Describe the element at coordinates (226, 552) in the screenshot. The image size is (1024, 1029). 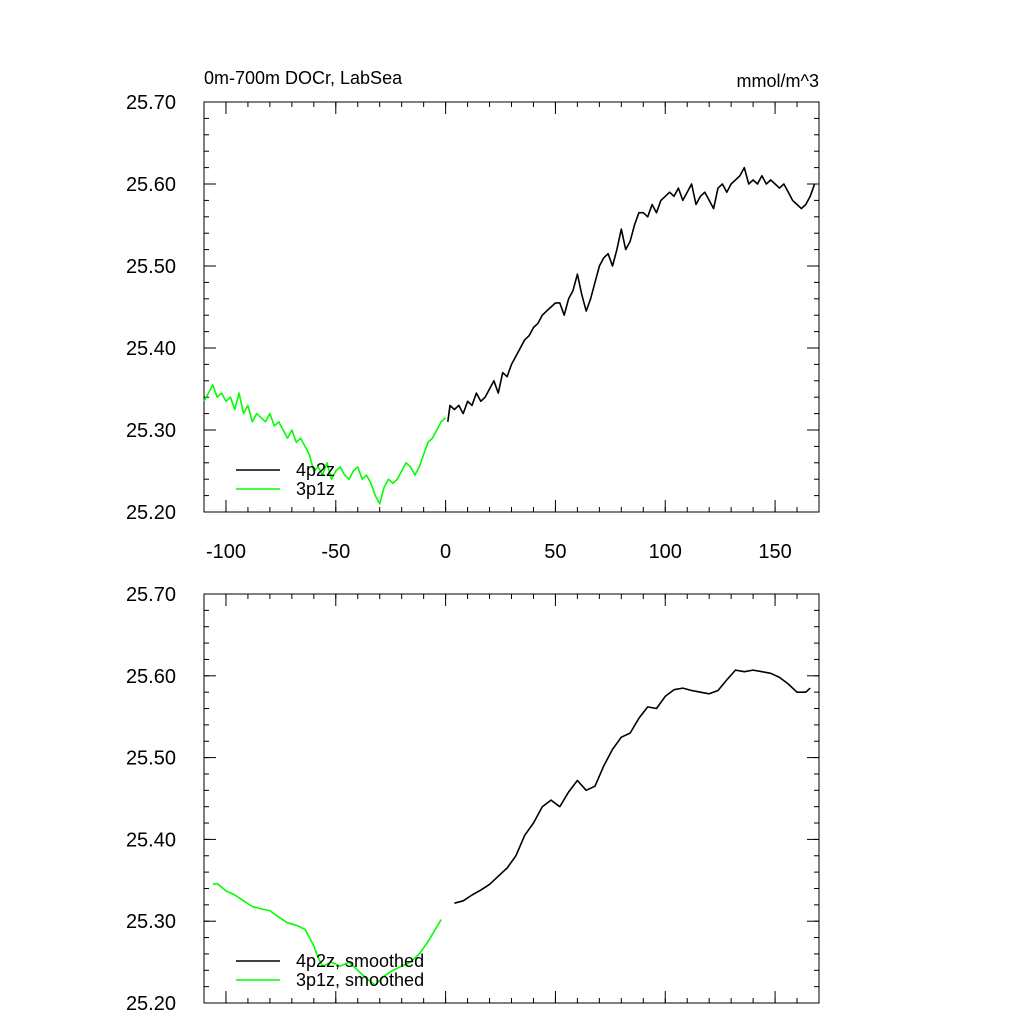
I see `x-tick-label: -100` at that location.